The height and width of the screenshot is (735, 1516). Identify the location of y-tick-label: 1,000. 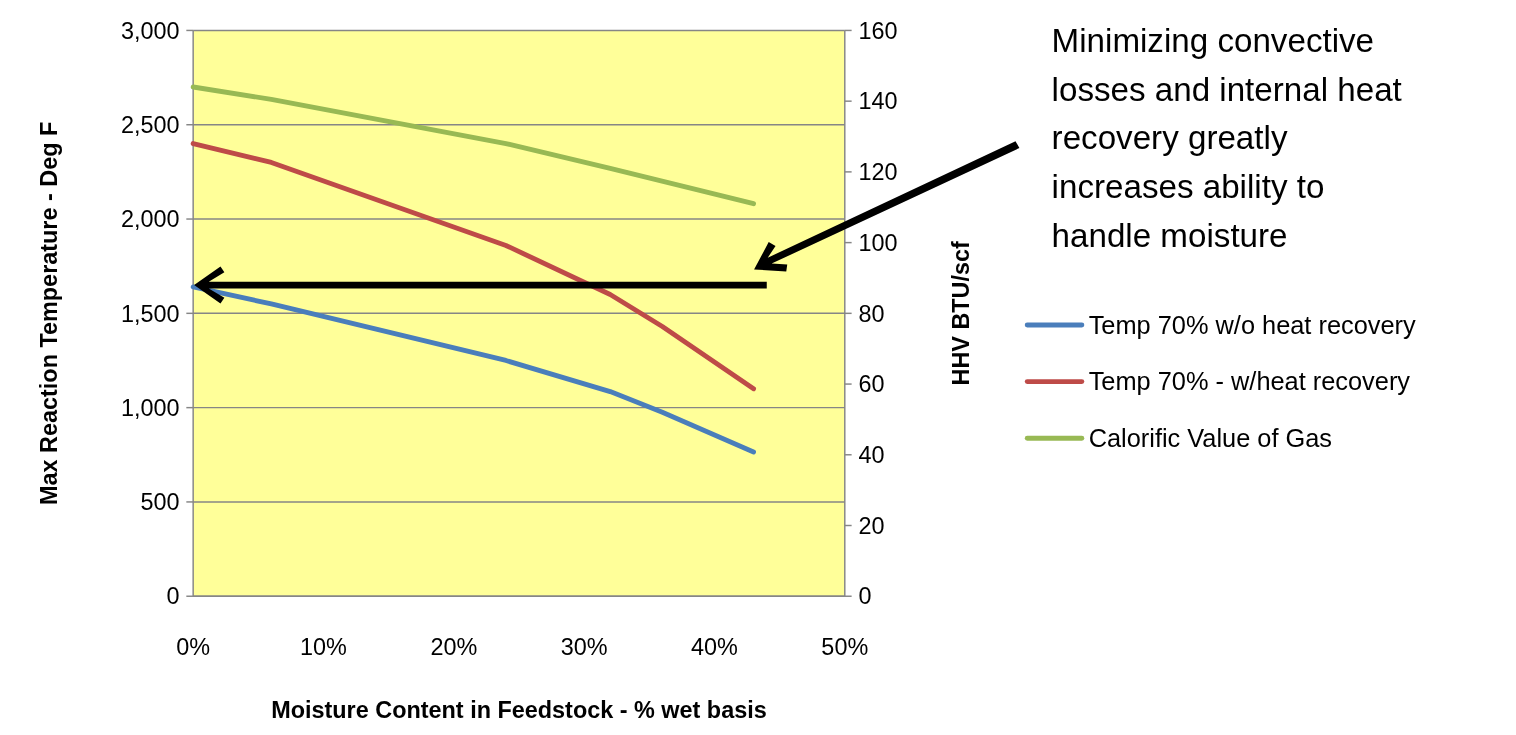
(150, 407).